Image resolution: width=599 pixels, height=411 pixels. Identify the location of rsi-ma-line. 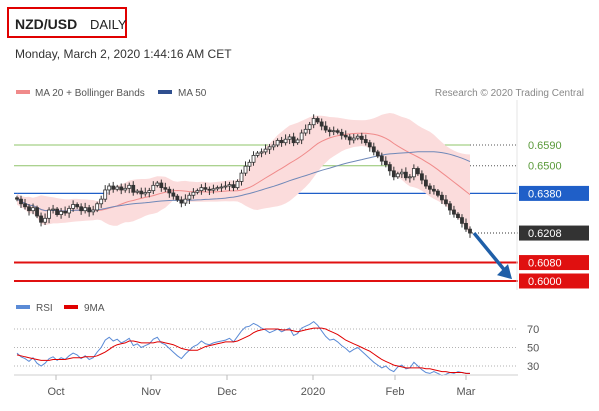
(243, 350).